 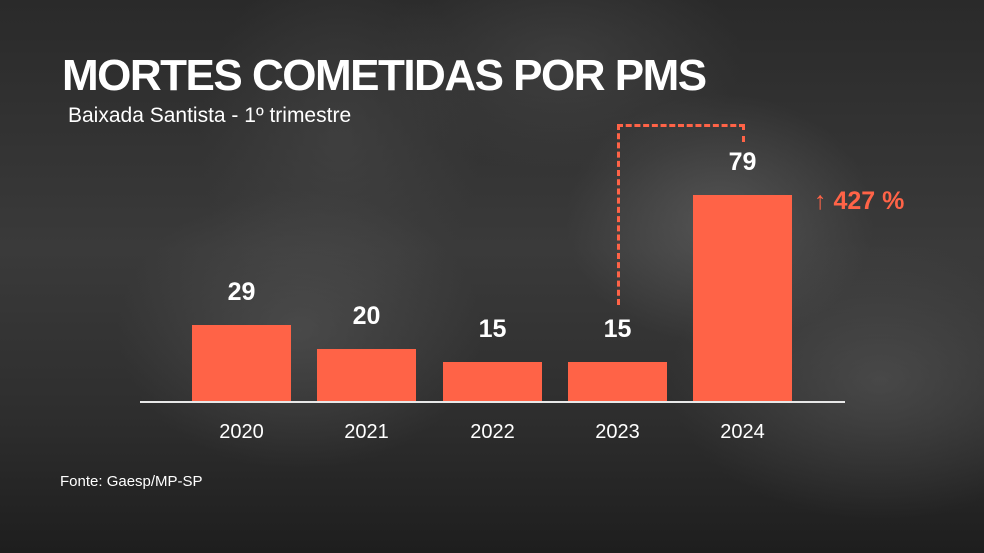 I want to click on x-tick-2021: 2021, so click(x=366, y=432).